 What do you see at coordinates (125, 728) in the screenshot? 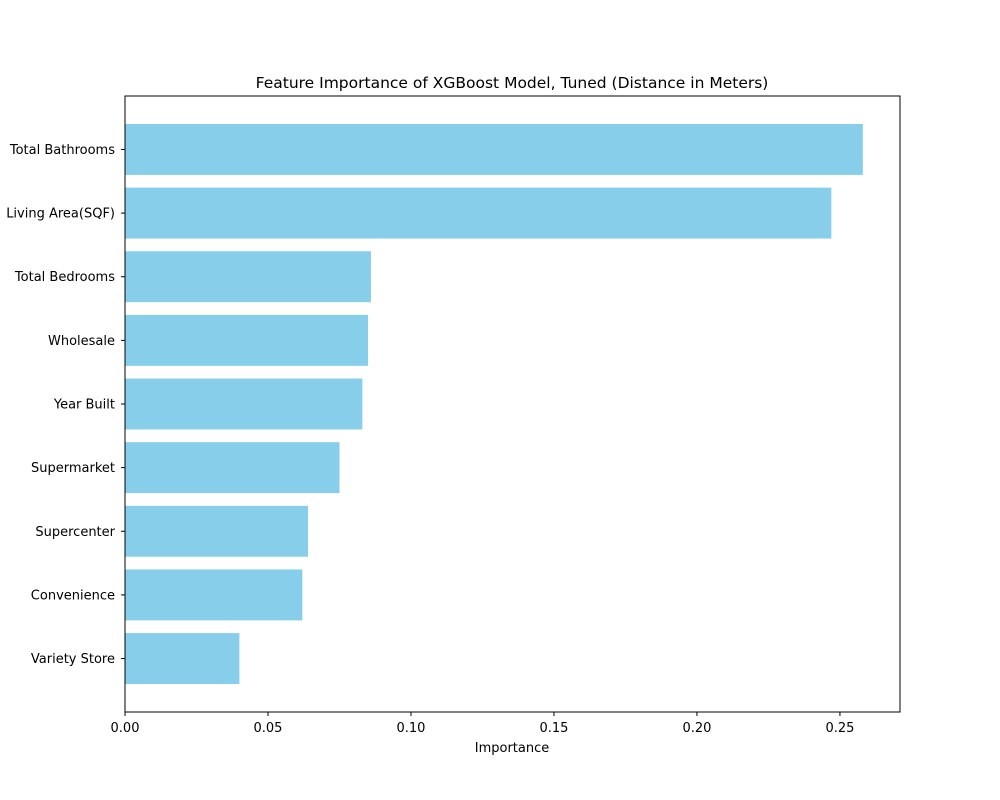
I see `x-tick-label: 0.00` at bounding box center [125, 728].